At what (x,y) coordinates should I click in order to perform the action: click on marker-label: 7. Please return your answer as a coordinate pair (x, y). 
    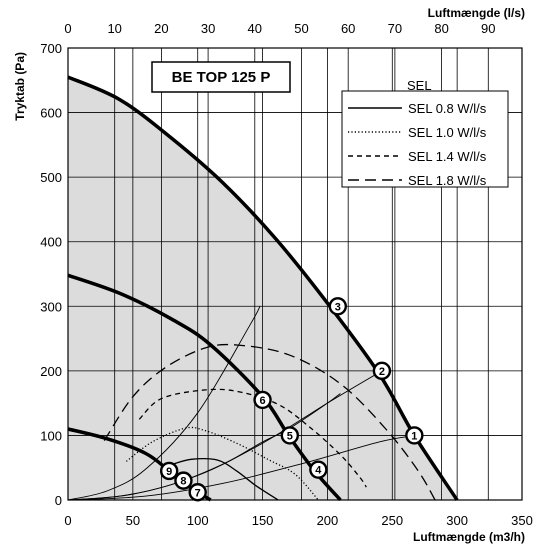
    Looking at the image, I should click on (198, 493).